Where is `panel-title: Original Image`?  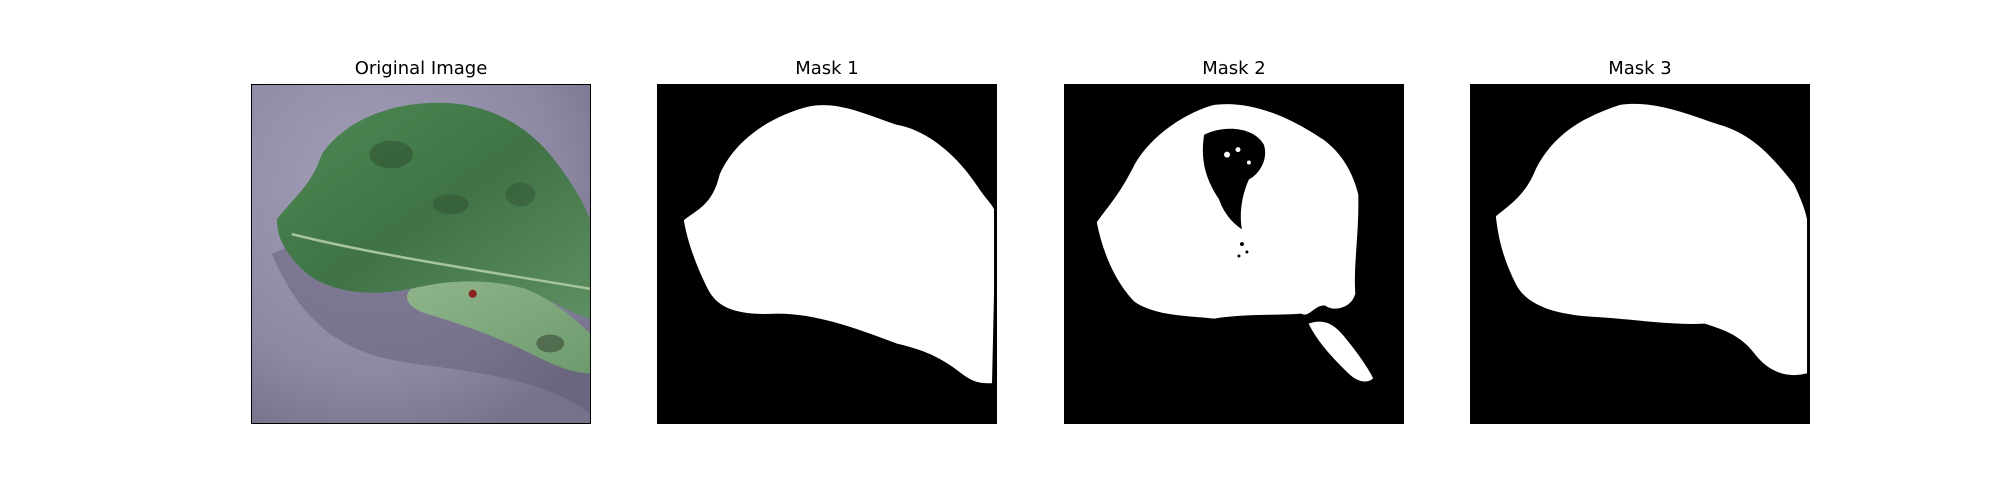 panel-title: Original Image is located at coordinates (421, 68).